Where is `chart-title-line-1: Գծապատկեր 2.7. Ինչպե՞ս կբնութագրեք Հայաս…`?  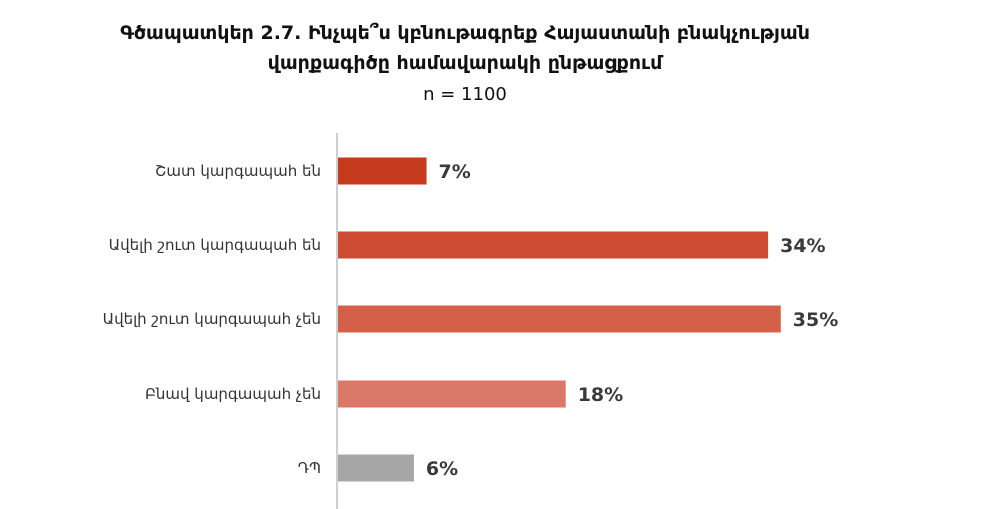 chart-title-line-1: Գծապատկեր 2.7. Ինչպե՞ս կբնութագրեք Հայաս… is located at coordinates (465, 33).